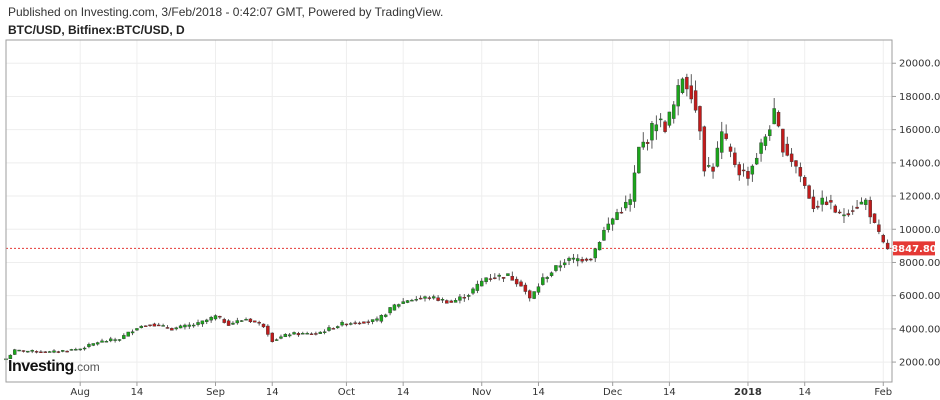 The height and width of the screenshot is (400, 940). I want to click on y-tick-label: 6000.00, so click(919, 296).